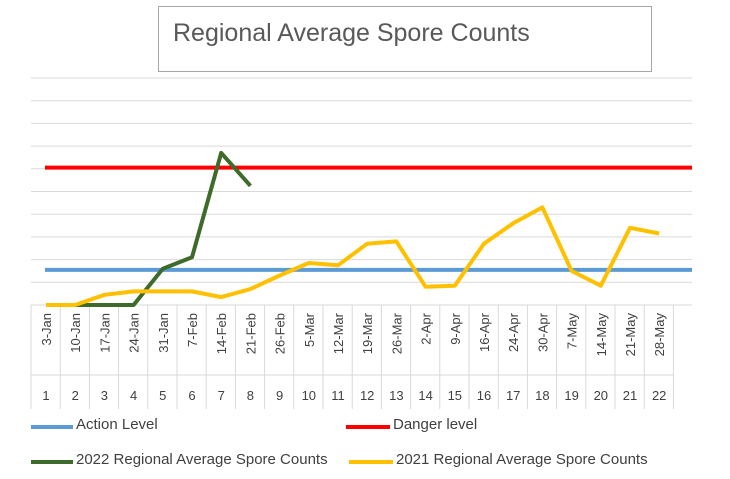 Image resolution: width=730 pixels, height=479 pixels. What do you see at coordinates (52, 427) in the screenshot?
I see `legend-swatch-action-level` at bounding box center [52, 427].